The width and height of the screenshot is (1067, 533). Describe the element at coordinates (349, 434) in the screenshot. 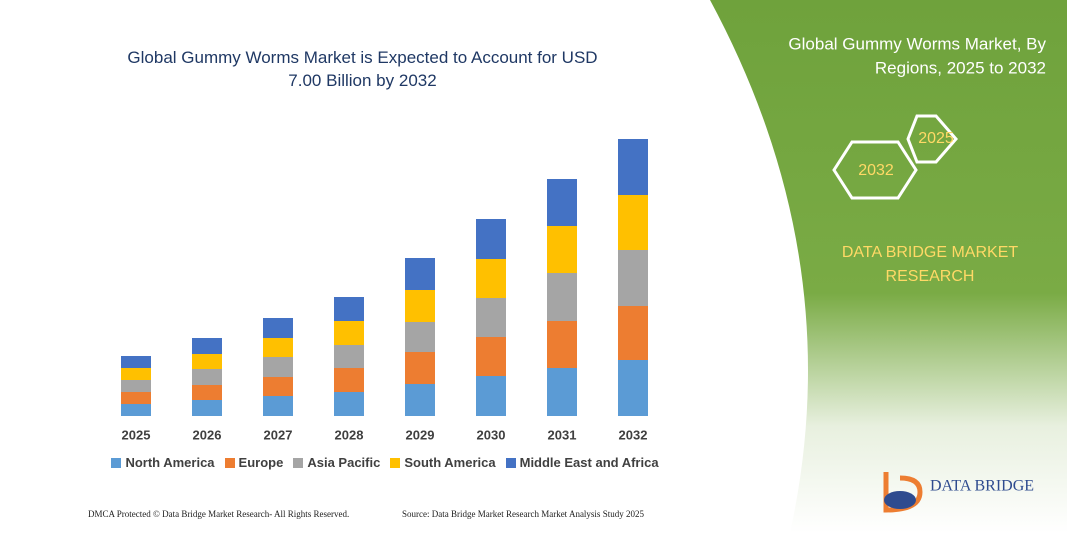

I see `x-tick-label: 2028` at that location.